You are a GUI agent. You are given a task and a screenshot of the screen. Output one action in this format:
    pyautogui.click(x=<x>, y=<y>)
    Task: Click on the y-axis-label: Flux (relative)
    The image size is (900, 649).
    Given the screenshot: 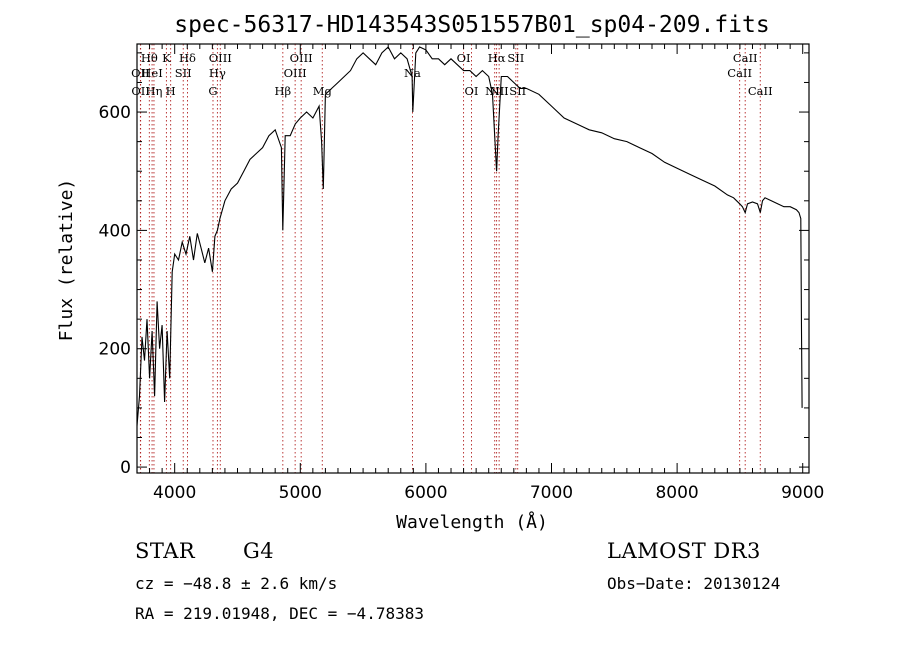 What is the action you would take?
    pyautogui.click(x=66, y=260)
    